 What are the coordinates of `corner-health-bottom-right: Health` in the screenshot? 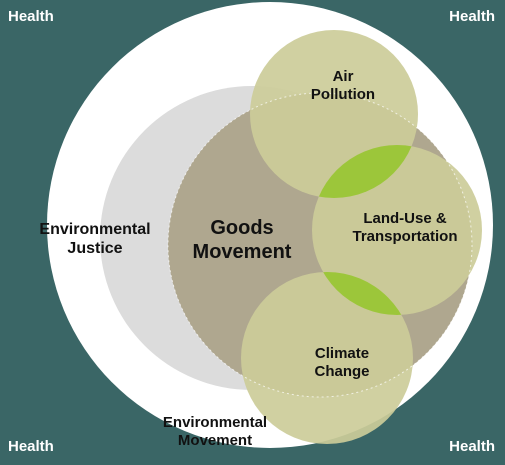 It's located at (472, 446).